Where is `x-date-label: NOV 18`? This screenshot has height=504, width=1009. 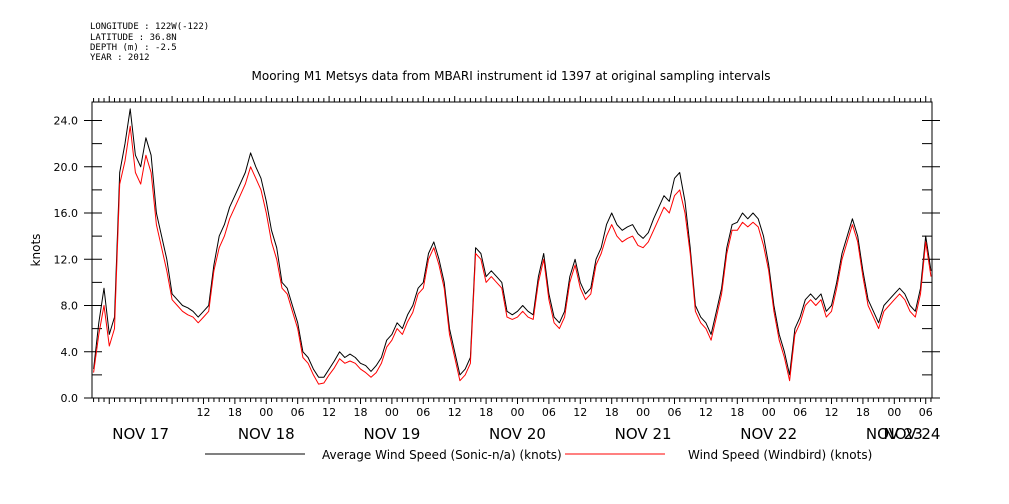
x-date-label: NOV 18 is located at coordinates (266, 434).